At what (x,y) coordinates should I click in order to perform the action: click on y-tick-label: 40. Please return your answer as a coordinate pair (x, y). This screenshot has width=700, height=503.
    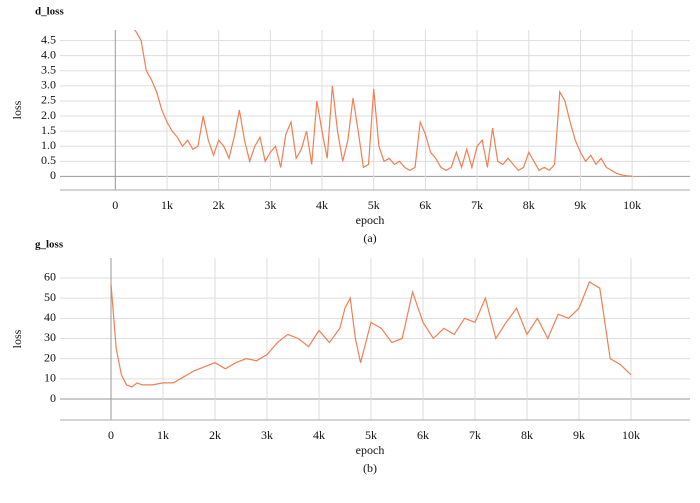
    Looking at the image, I should click on (50, 317).